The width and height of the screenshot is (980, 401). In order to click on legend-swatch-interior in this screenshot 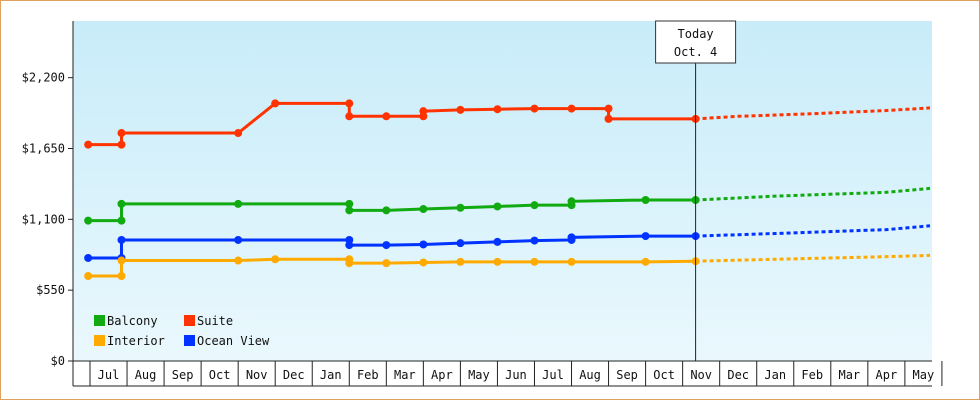, I will do `click(99, 340)`.